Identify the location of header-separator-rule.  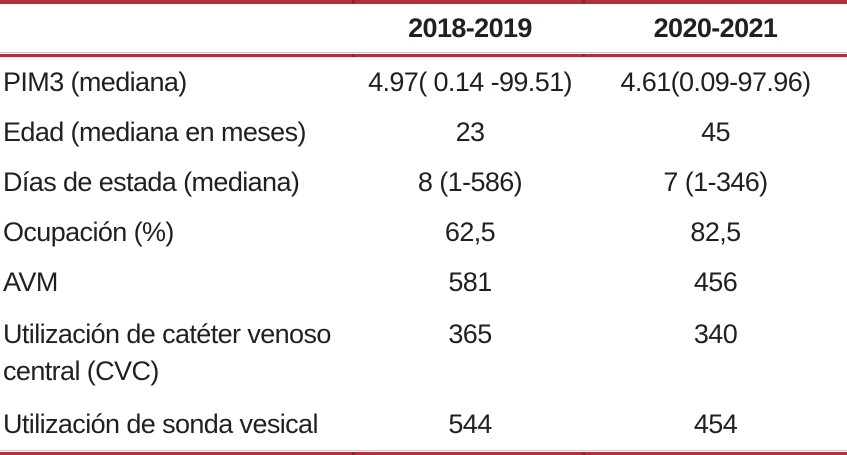
(423, 54).